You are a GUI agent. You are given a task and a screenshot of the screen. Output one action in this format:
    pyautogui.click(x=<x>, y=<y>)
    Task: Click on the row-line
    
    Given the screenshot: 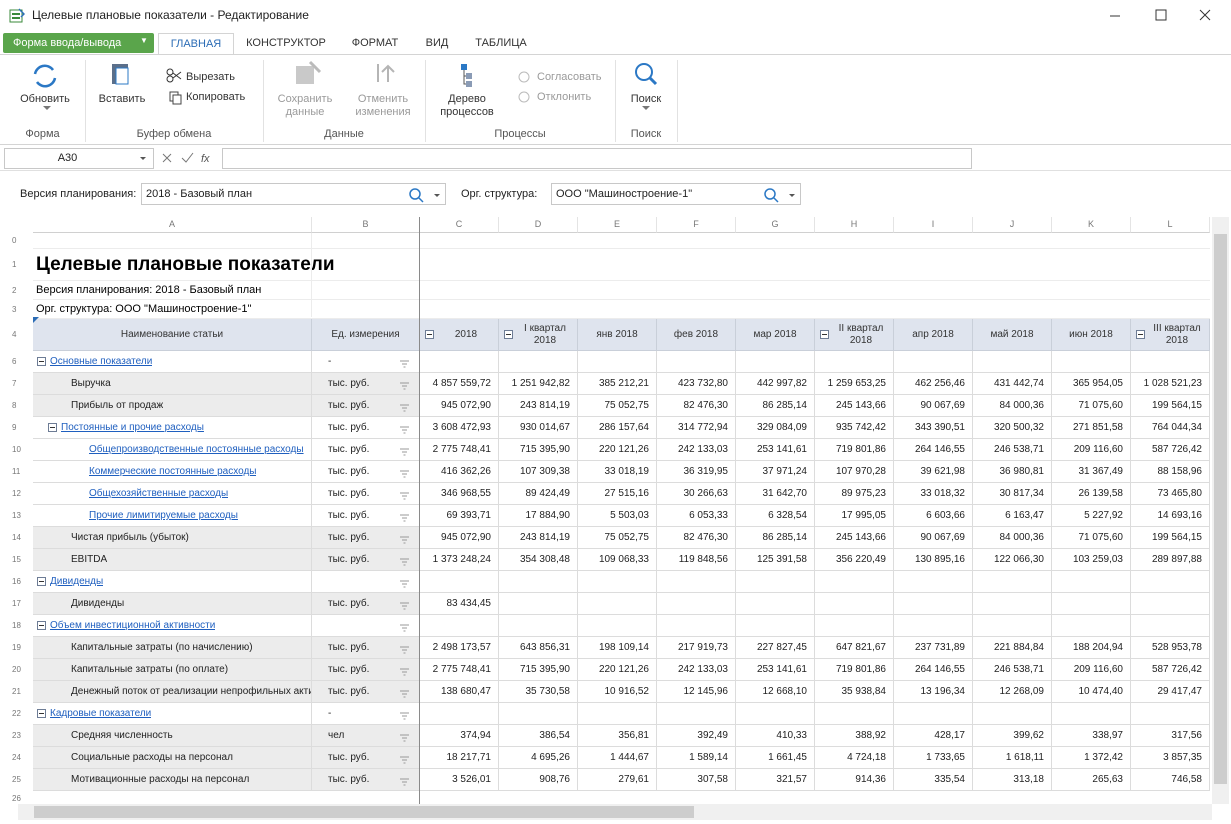 What is the action you would take?
    pyautogui.click(x=621, y=280)
    